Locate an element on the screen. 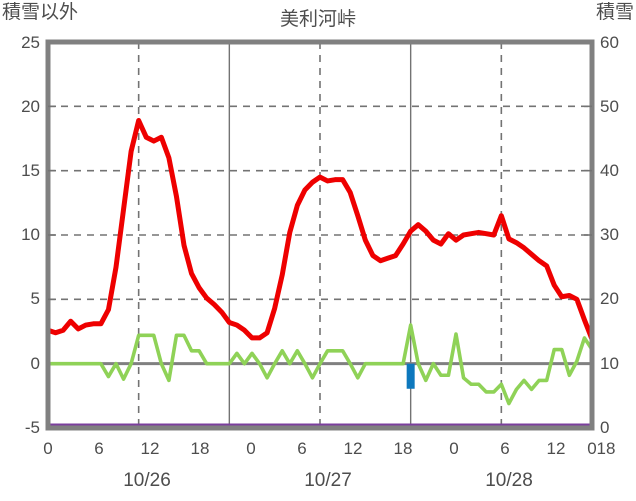  y-tick-right-3: 30 is located at coordinates (609, 234).